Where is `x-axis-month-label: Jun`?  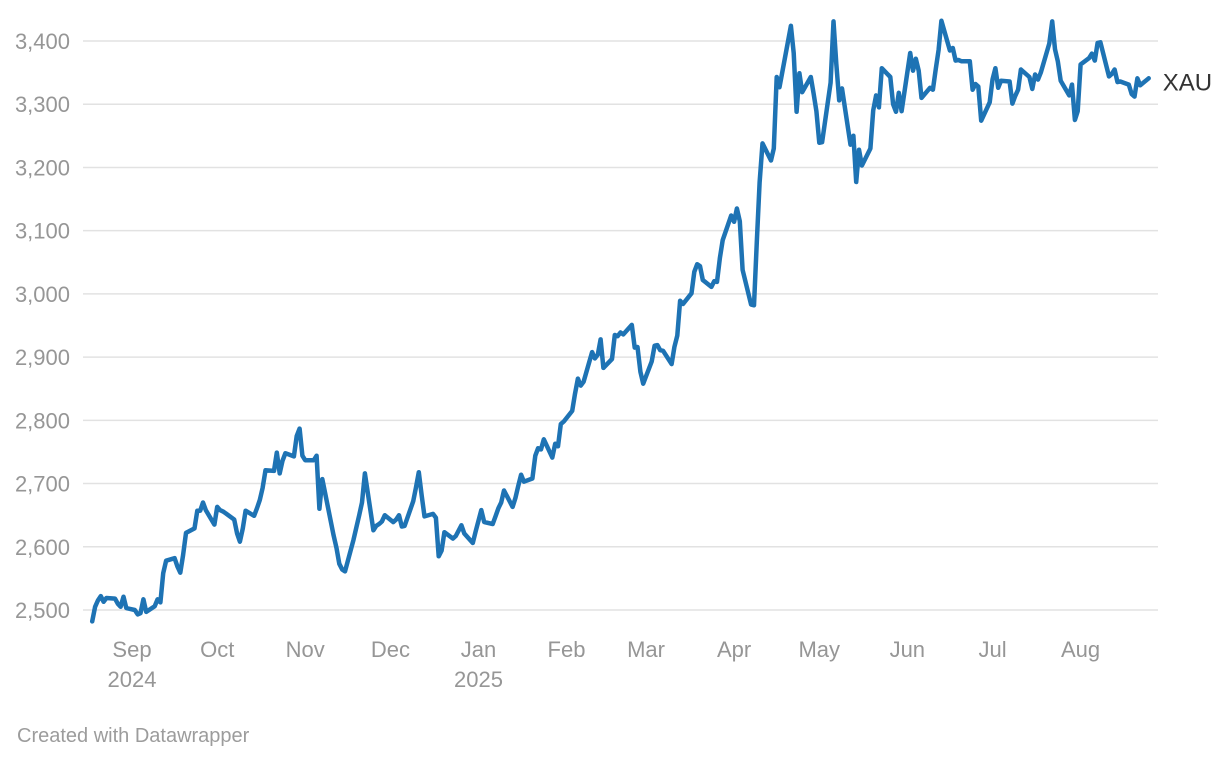 x-axis-month-label: Jun is located at coordinates (907, 649).